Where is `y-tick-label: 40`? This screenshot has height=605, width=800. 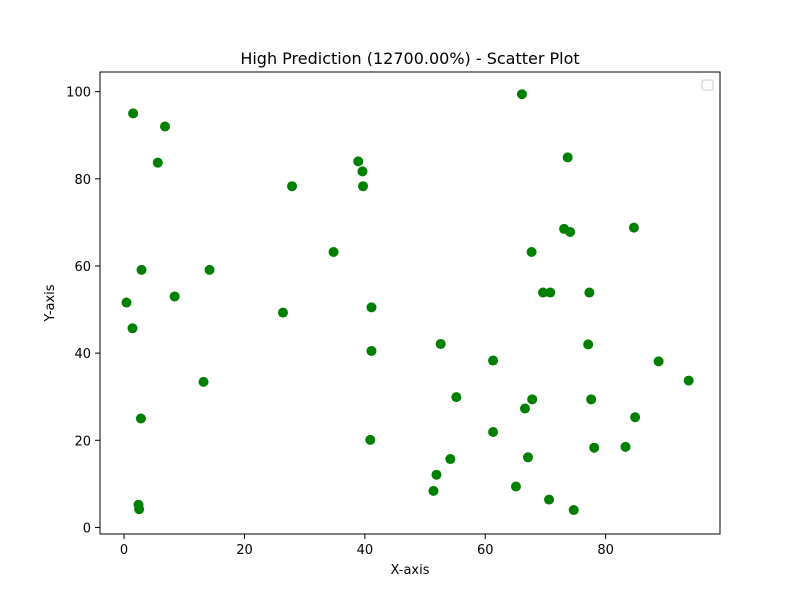 y-tick-label: 40 is located at coordinates (82, 354).